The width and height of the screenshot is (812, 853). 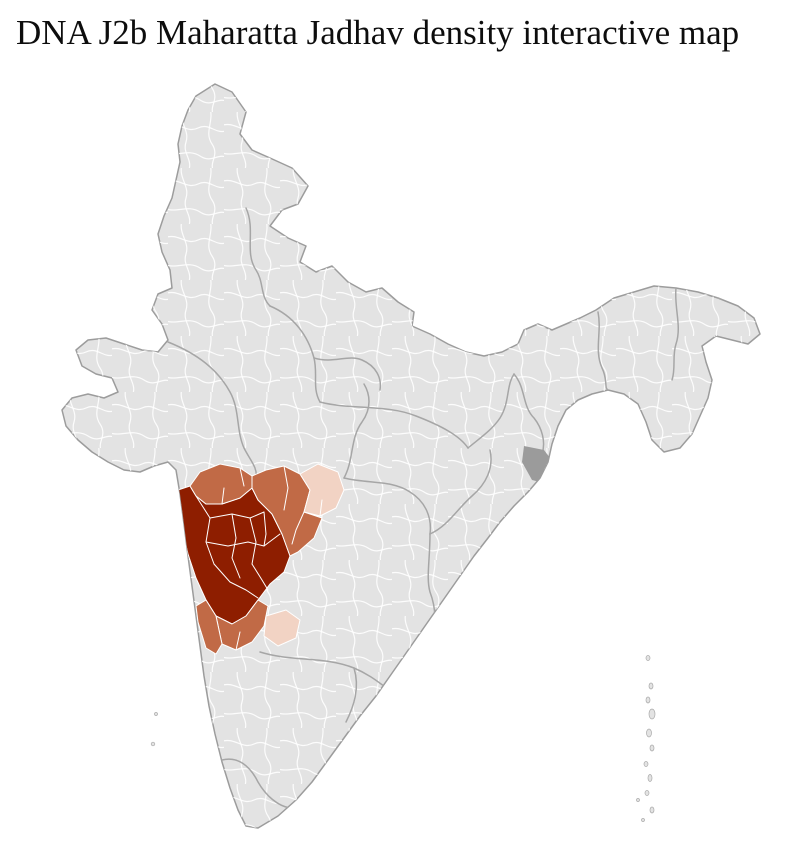 What do you see at coordinates (646, 738) in the screenshot?
I see `andaman-nicobar-islands` at bounding box center [646, 738].